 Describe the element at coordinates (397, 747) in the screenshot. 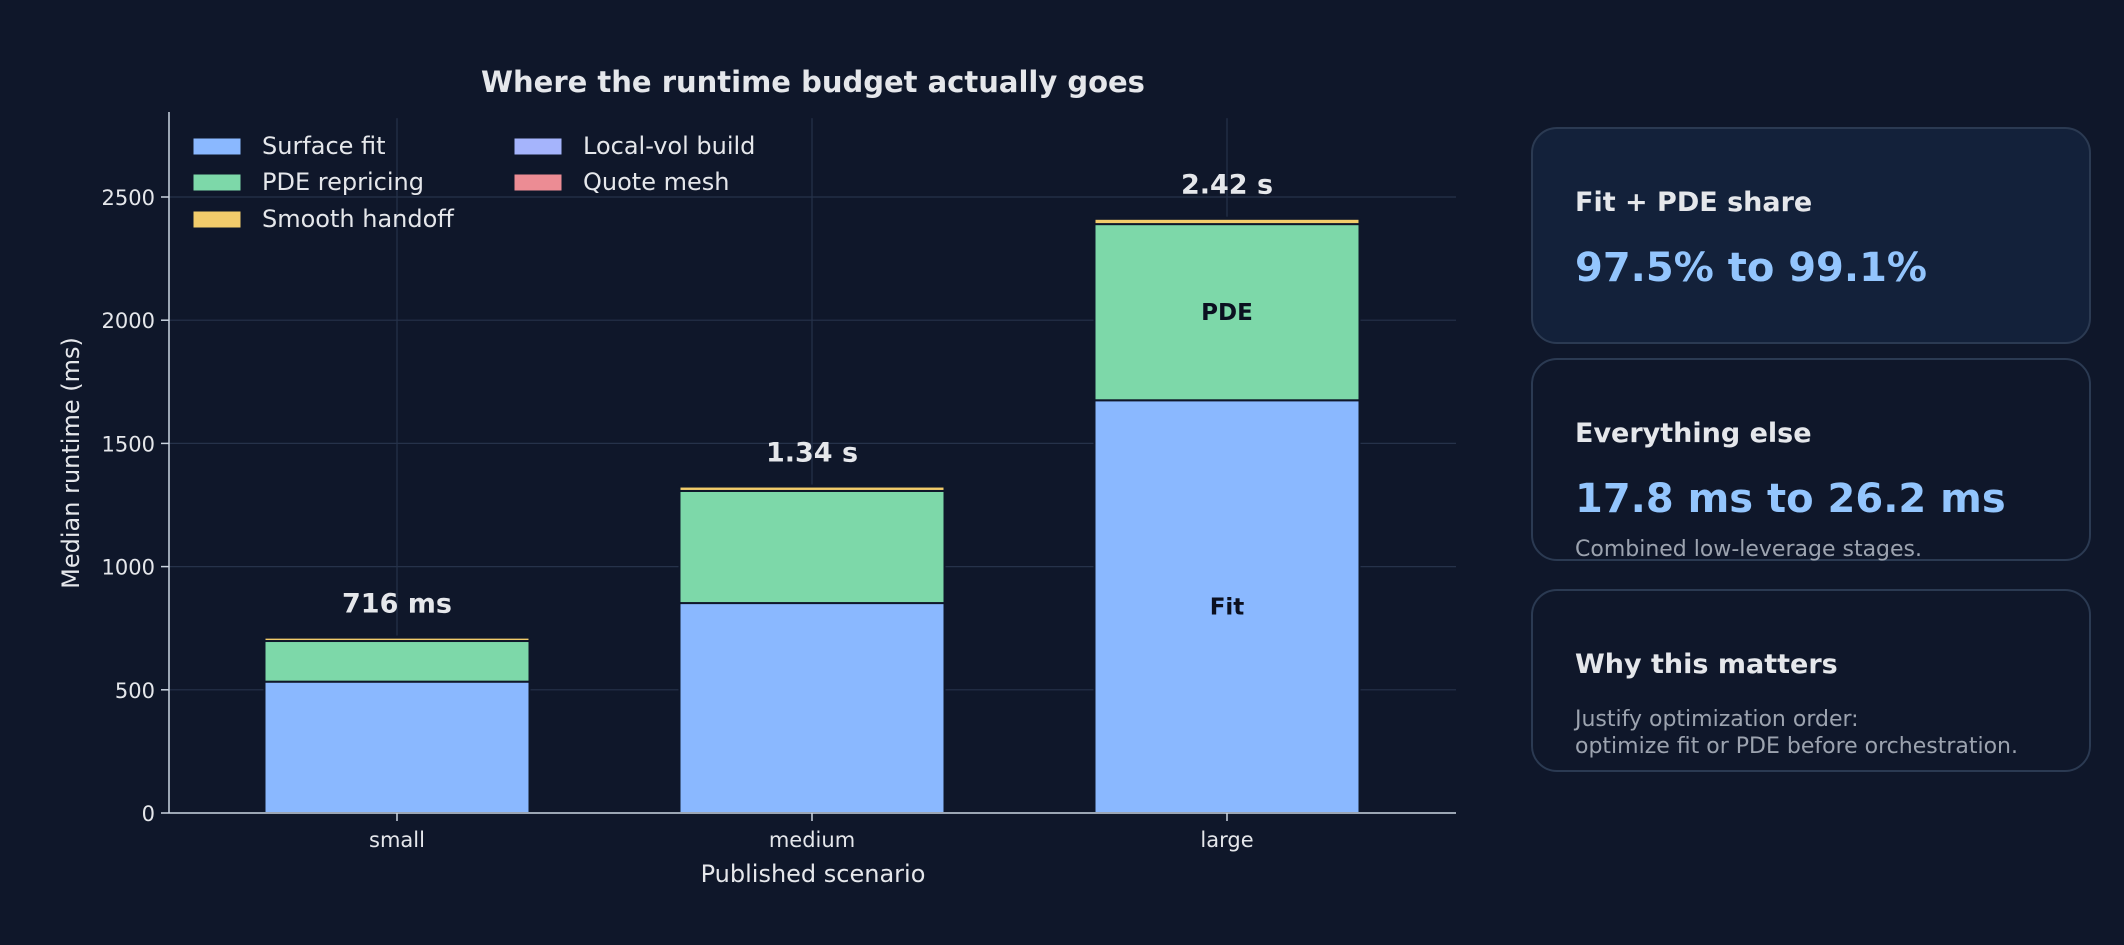

I see `bar-segment-small-surface-fit` at that location.